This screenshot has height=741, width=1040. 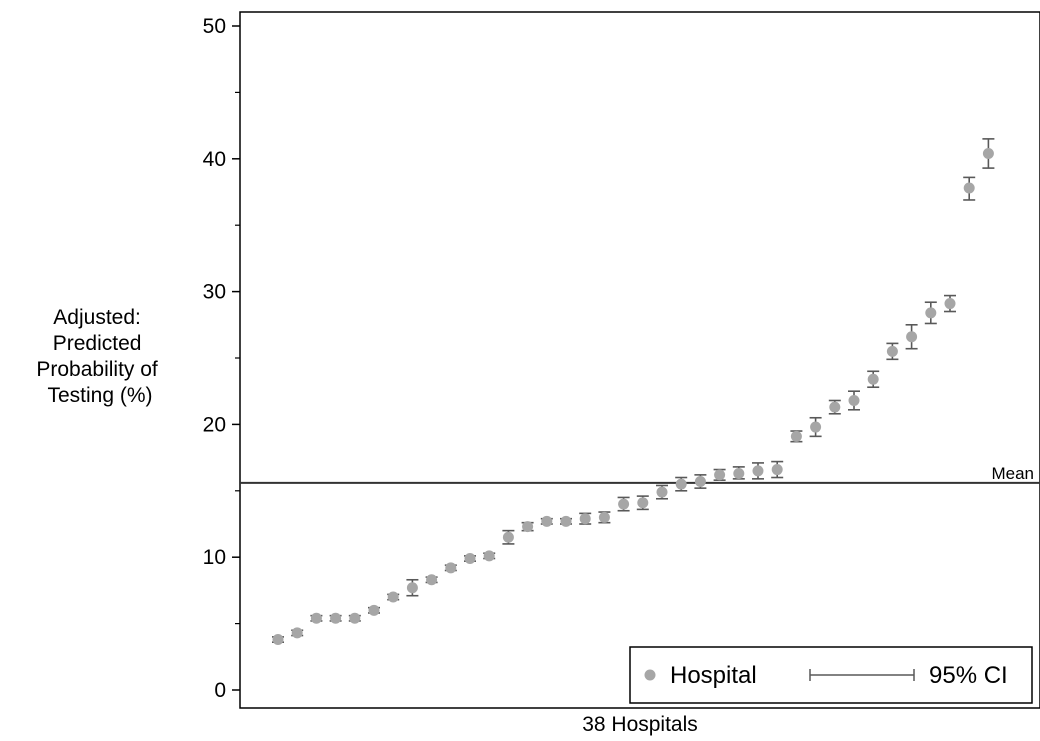 What do you see at coordinates (713, 675) in the screenshot?
I see `legend-hospital-label: Hospital` at bounding box center [713, 675].